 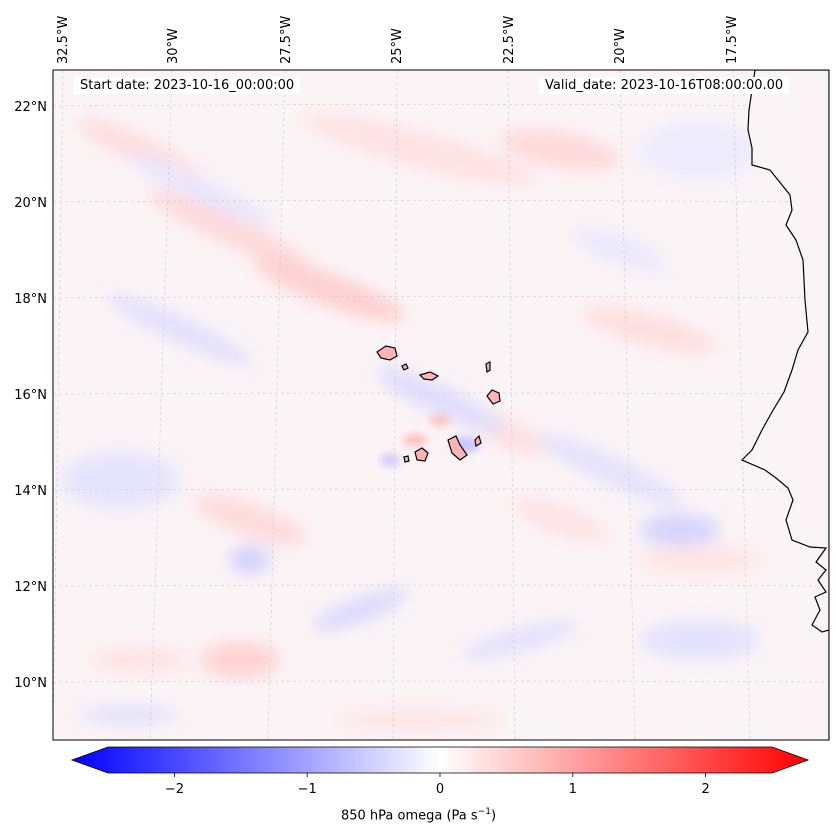 I want to click on colorbar-body, so click(x=440, y=760).